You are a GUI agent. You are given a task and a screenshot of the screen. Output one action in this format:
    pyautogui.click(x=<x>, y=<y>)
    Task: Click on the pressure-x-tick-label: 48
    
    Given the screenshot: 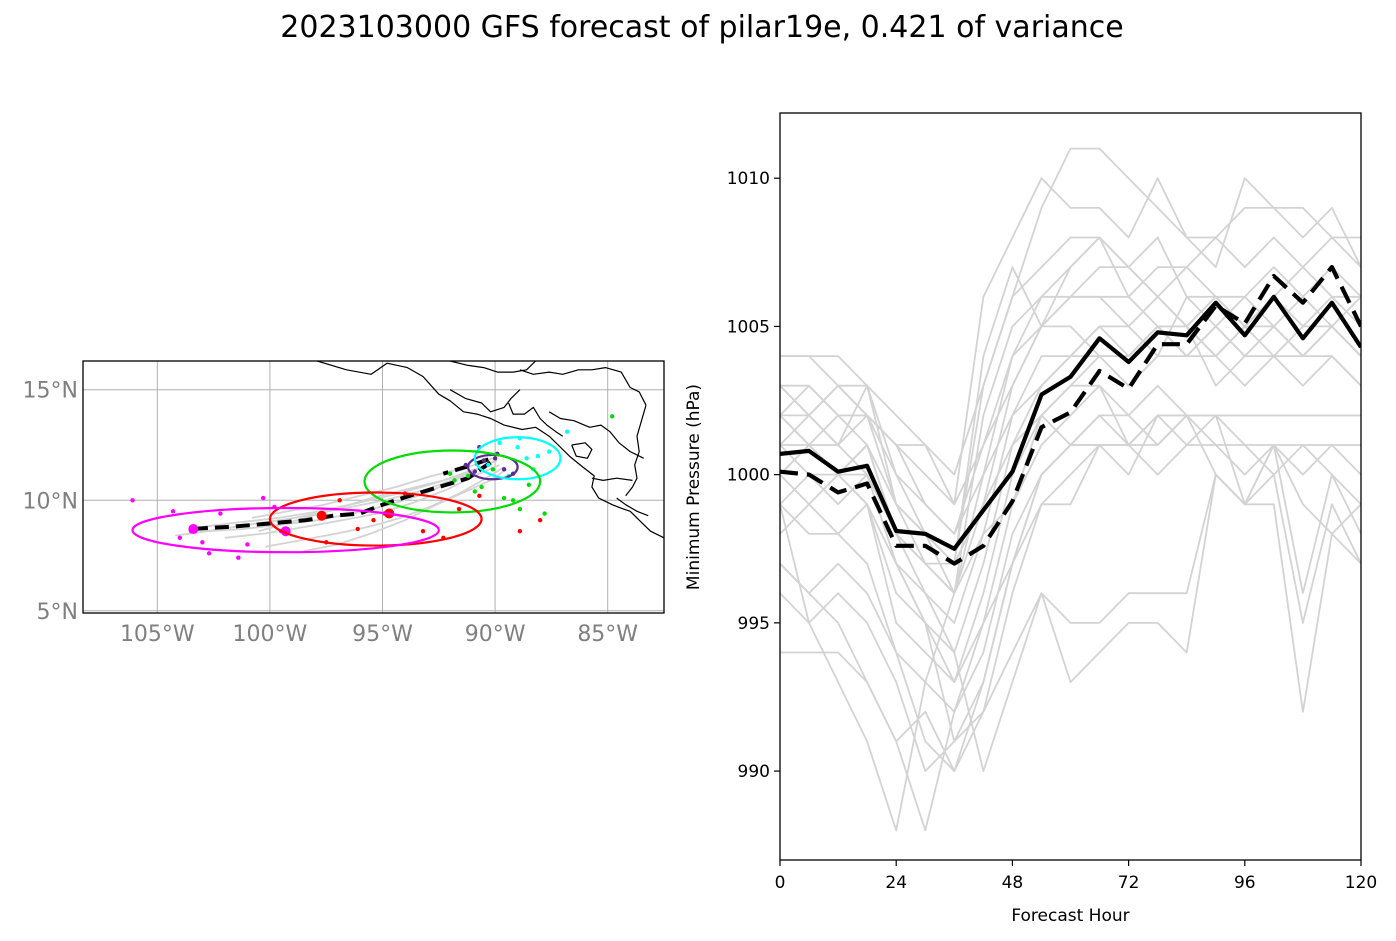 What is the action you would take?
    pyautogui.click(x=1013, y=883)
    